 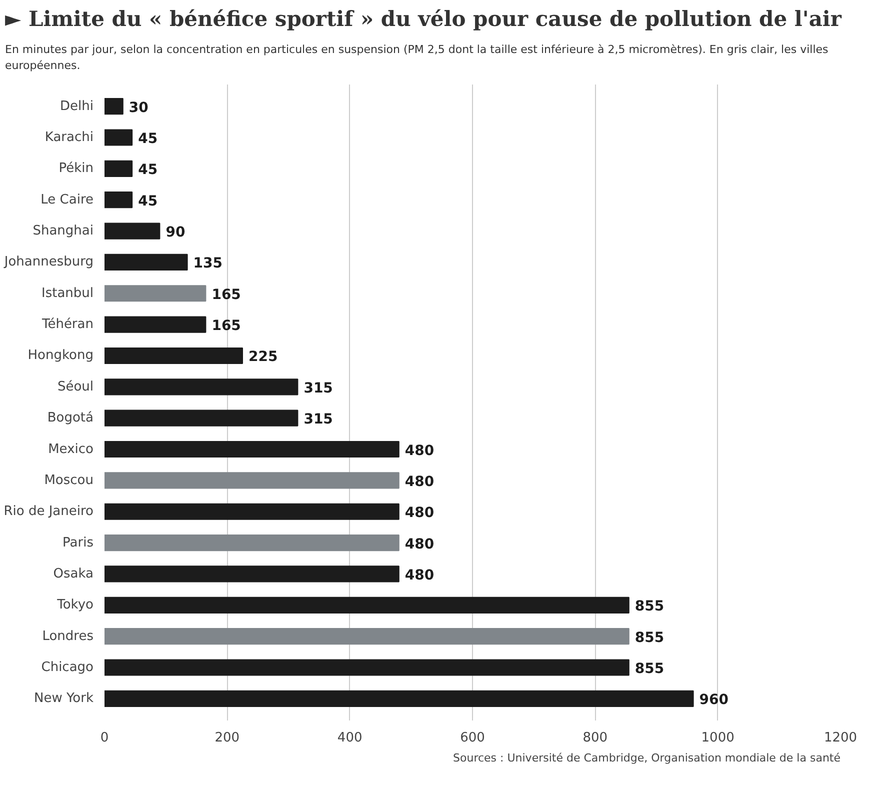 What do you see at coordinates (263, 356) in the screenshot?
I see `data-label: 225` at bounding box center [263, 356].